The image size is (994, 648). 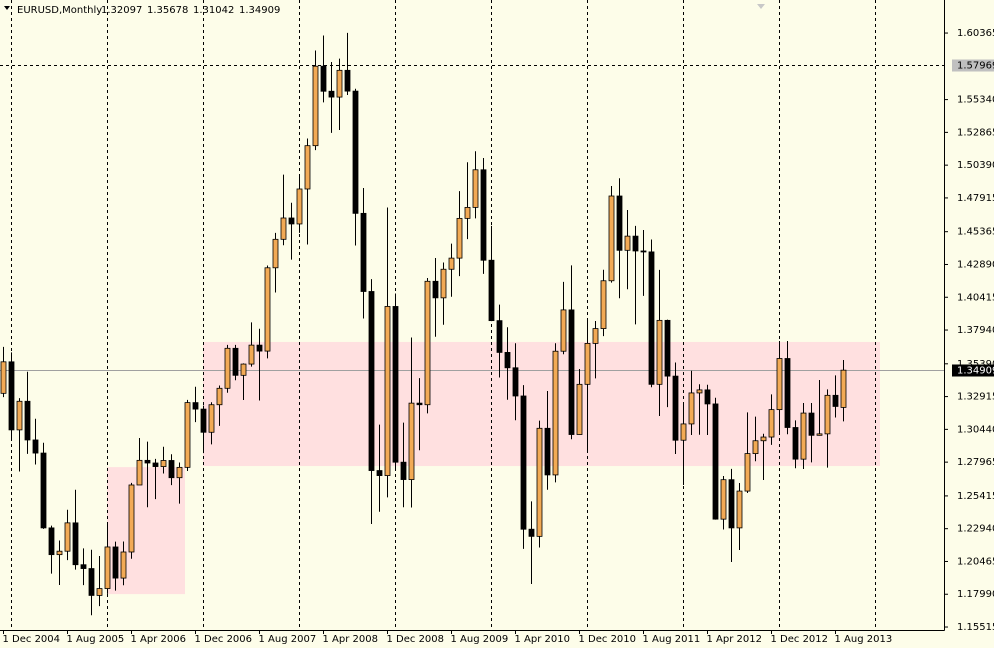 I want to click on x-tick-label: 1 Dec 2010, so click(x=608, y=639).